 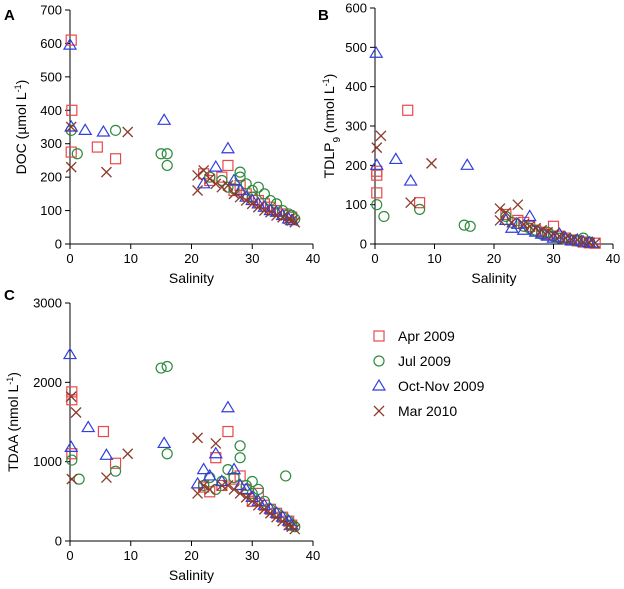 What do you see at coordinates (426, 336) in the screenshot?
I see `legend-label: Apr 2009` at bounding box center [426, 336].